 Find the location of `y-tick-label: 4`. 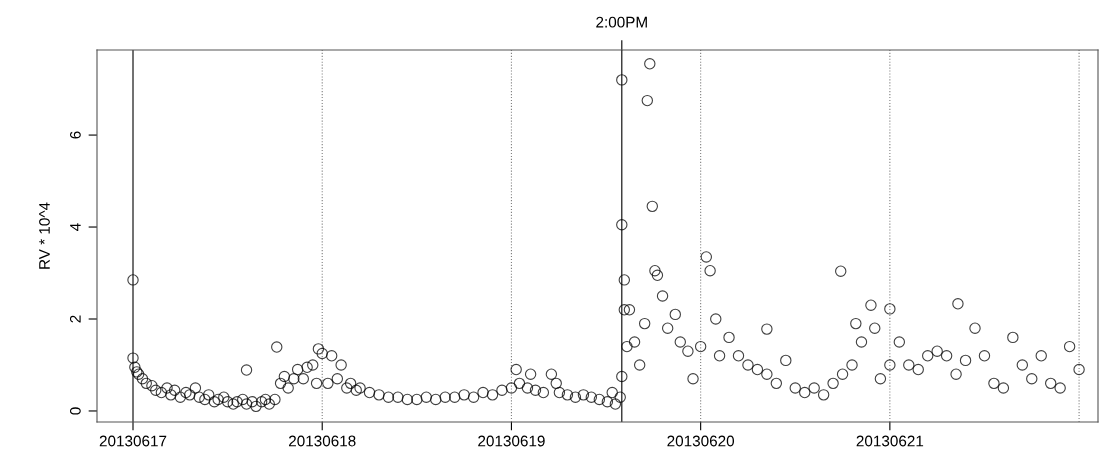

y-tick-label: 4 is located at coordinates (75, 227).